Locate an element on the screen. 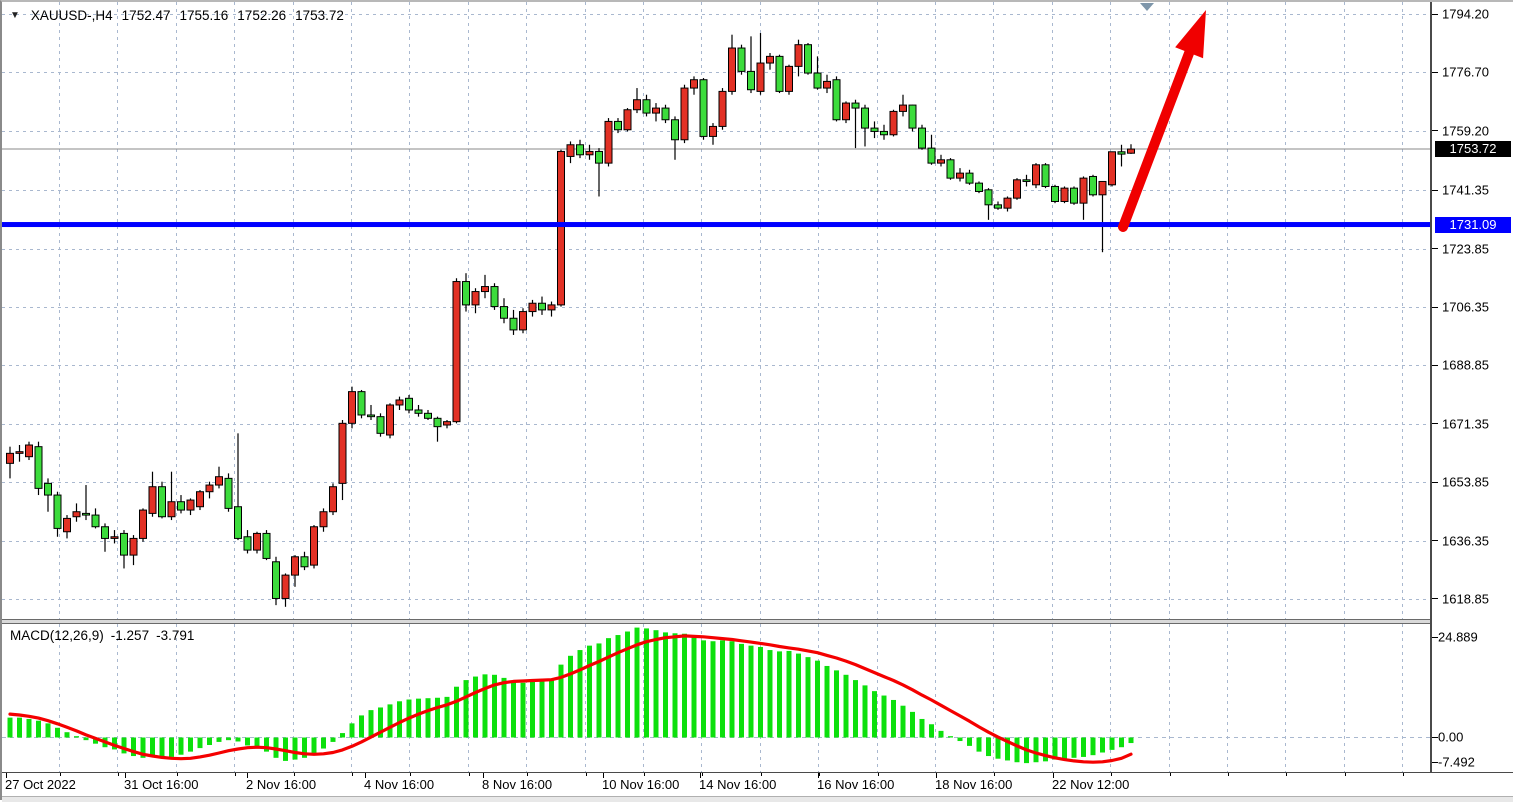  price-axis-label: 1688.85 is located at coordinates (1465, 365).